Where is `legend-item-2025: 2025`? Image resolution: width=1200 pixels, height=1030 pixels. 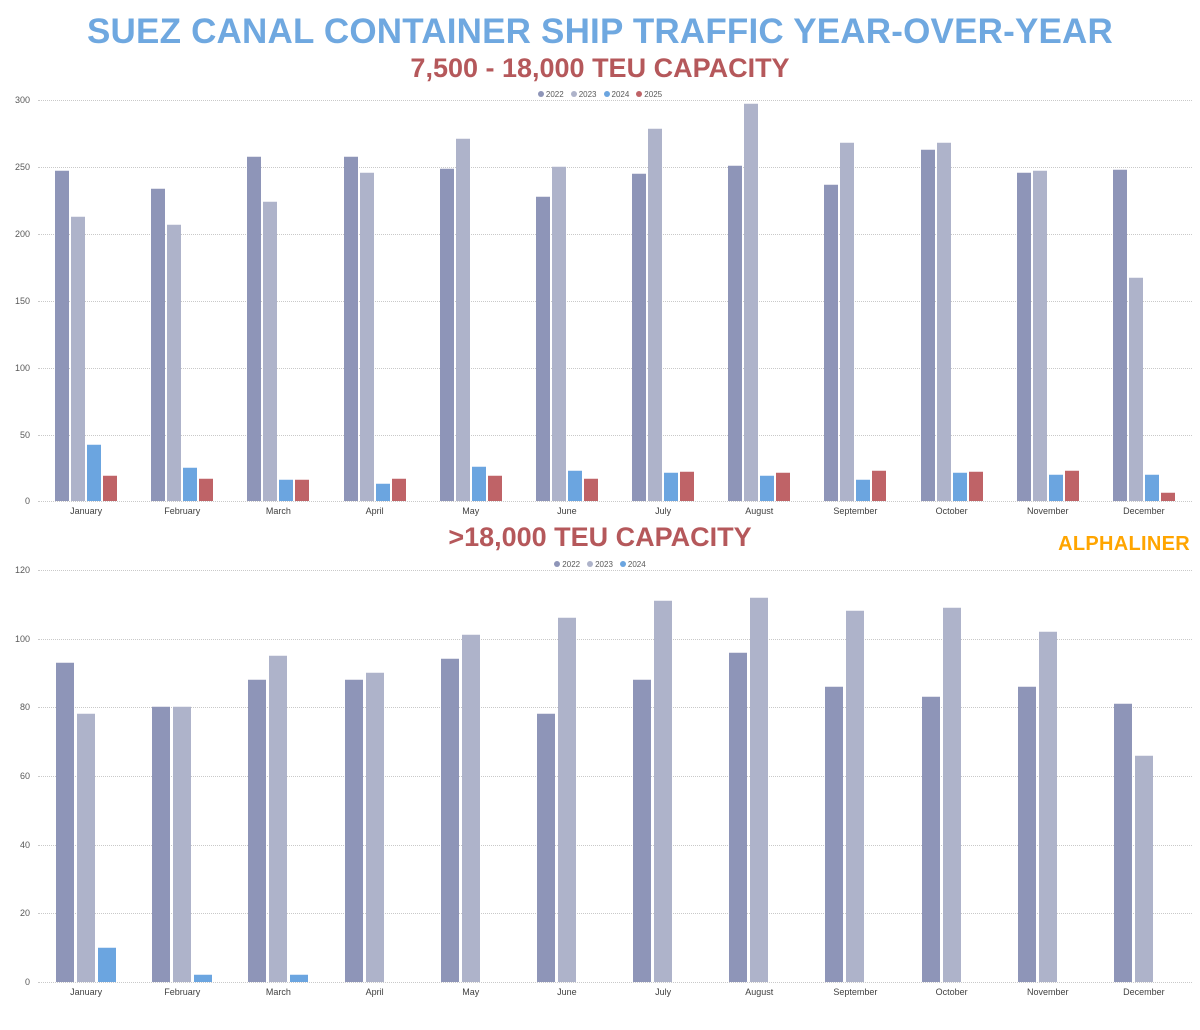 legend-item-2025: 2025 is located at coordinates (649, 94).